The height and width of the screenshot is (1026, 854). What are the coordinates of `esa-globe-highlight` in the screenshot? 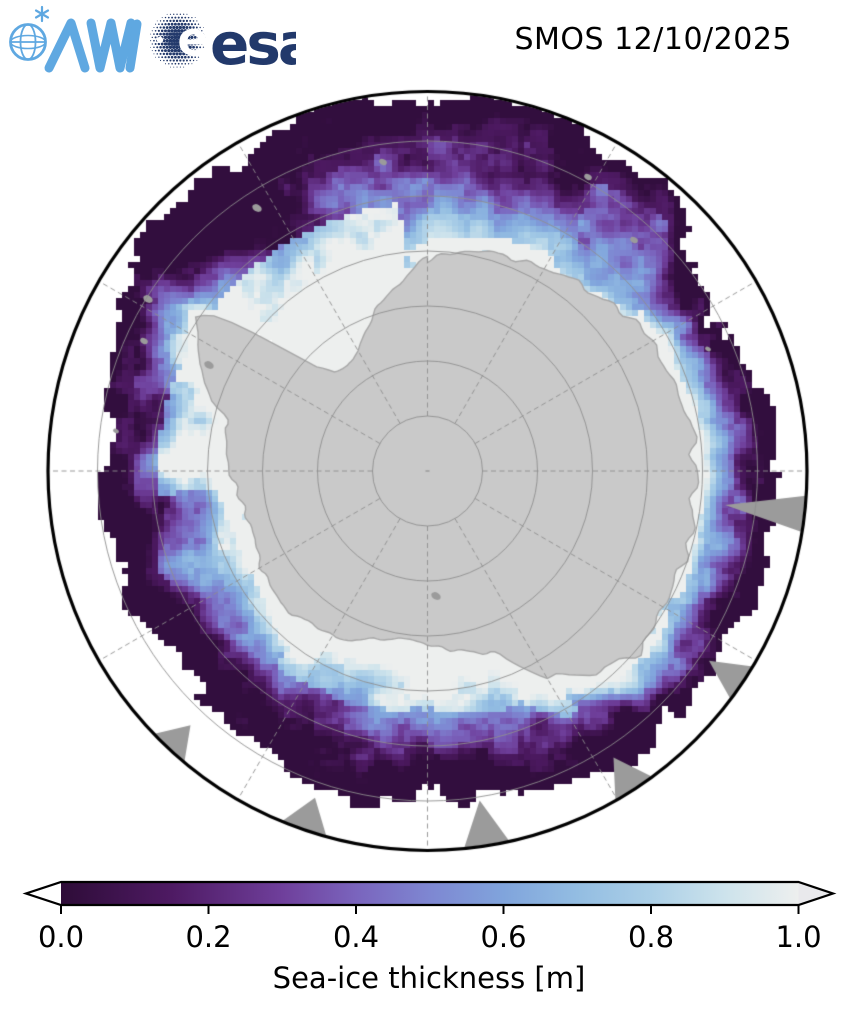 It's located at (160, 40).